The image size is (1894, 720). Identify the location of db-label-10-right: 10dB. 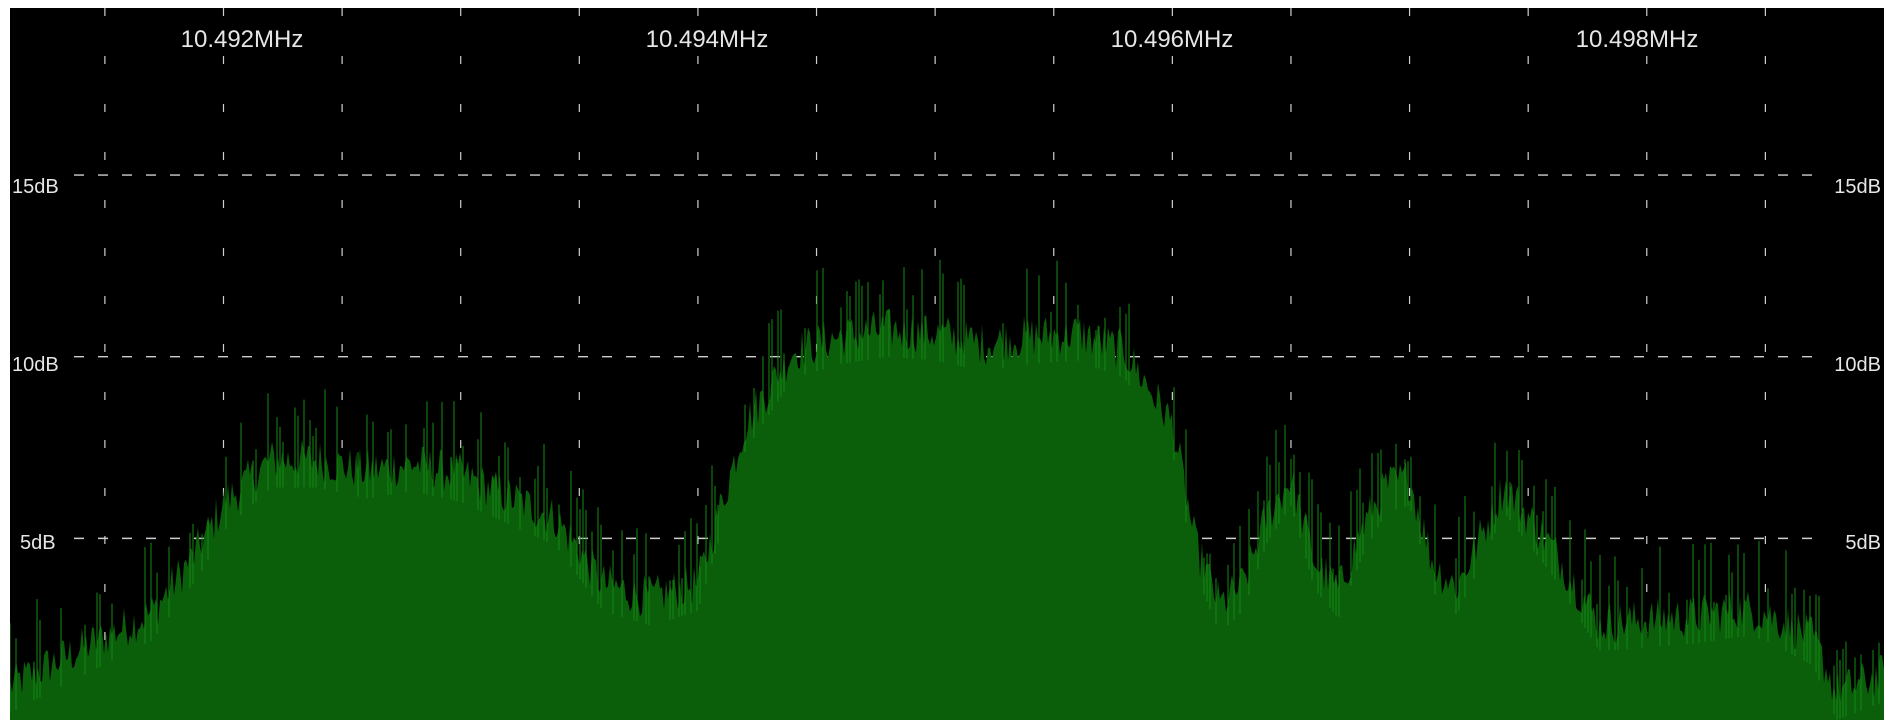
(1857, 365).